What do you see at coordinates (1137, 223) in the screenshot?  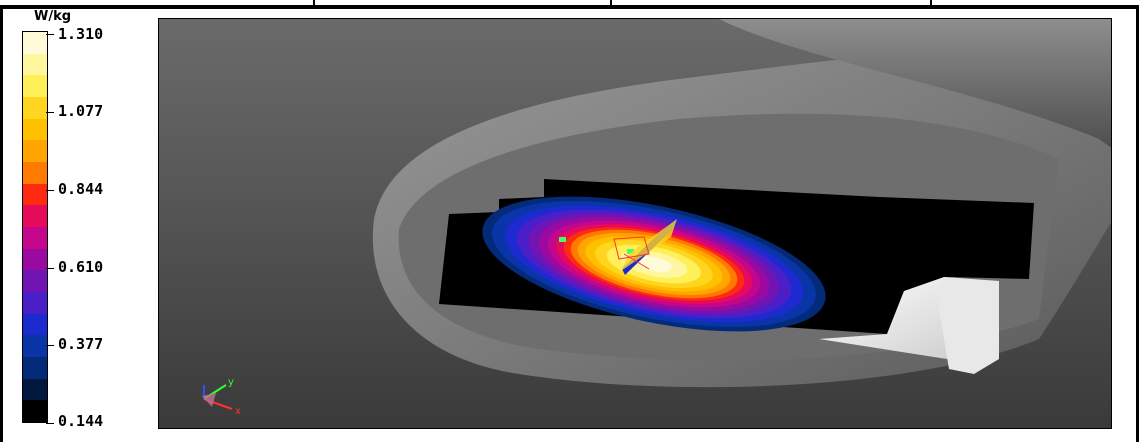 I see `frame-right-border` at bounding box center [1137, 223].